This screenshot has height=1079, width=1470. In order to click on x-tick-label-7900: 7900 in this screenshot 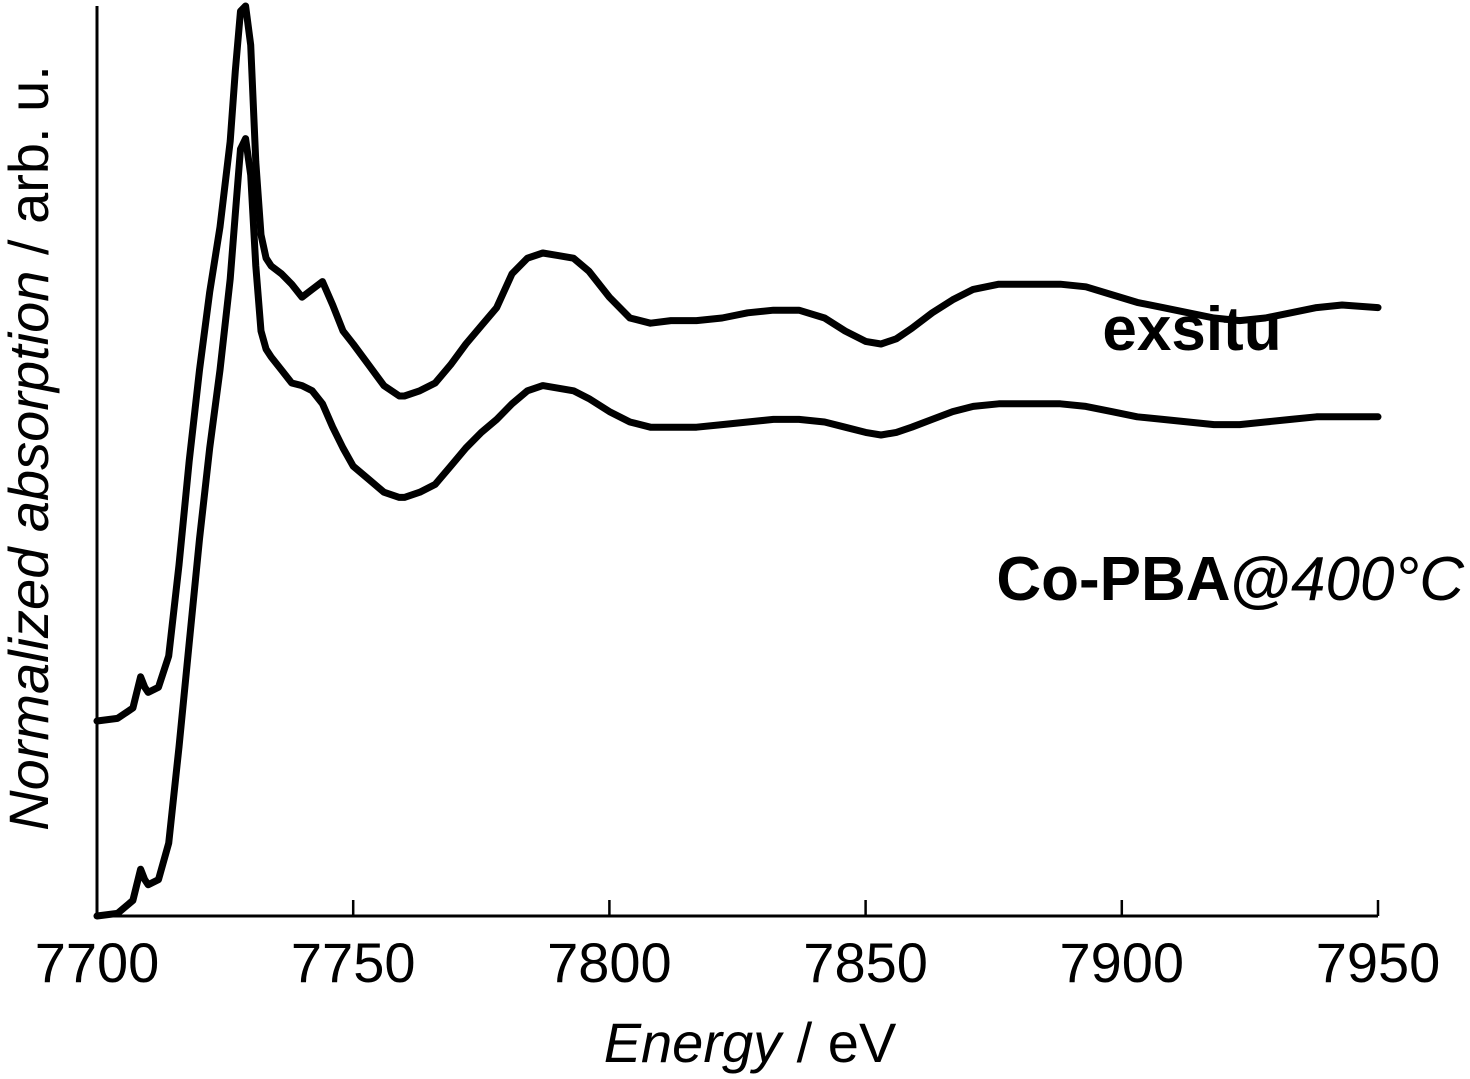, I will do `click(1122, 962)`.